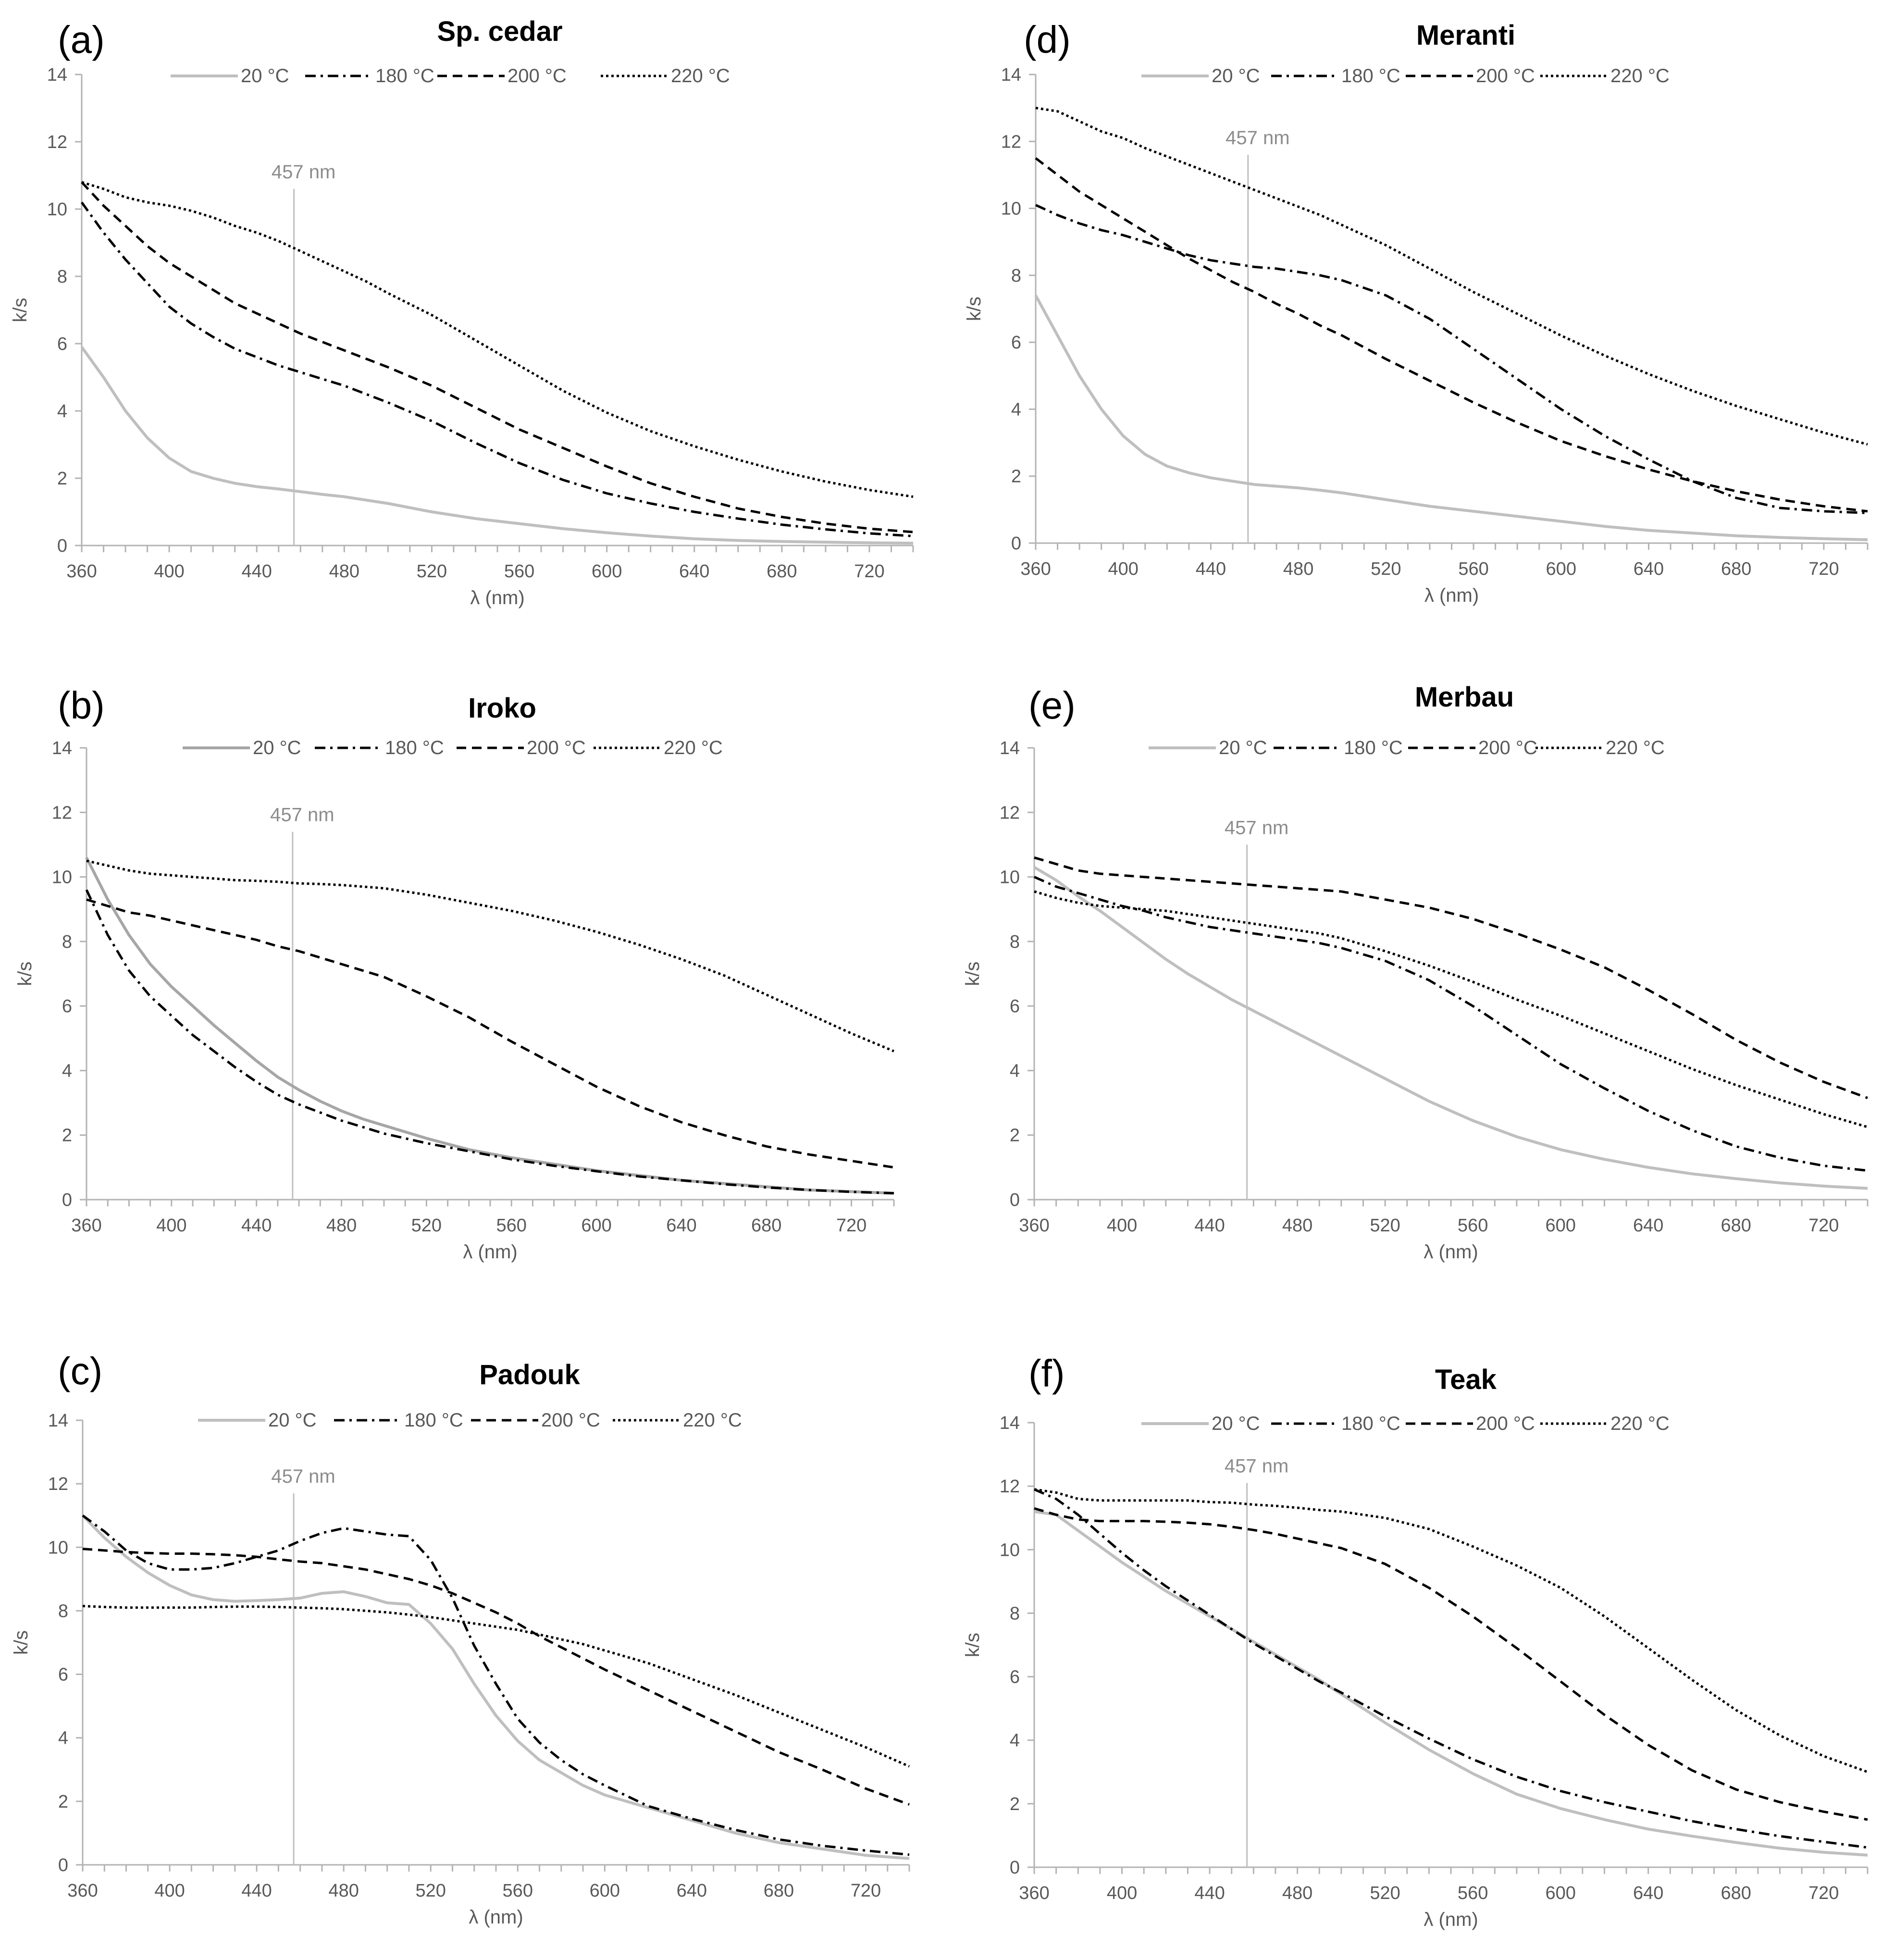 Image resolution: width=1882 pixels, height=1960 pixels. I want to click on panel-label: (d), so click(1047, 39).